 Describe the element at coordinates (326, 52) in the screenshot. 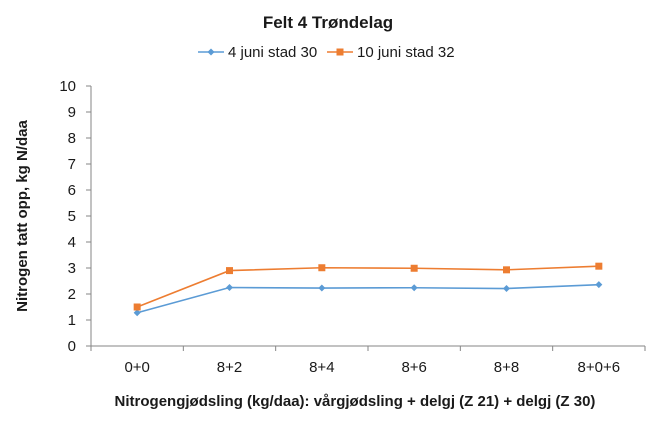

I see `legend: 4 juni stad 30 10 juni stad 32` at that location.